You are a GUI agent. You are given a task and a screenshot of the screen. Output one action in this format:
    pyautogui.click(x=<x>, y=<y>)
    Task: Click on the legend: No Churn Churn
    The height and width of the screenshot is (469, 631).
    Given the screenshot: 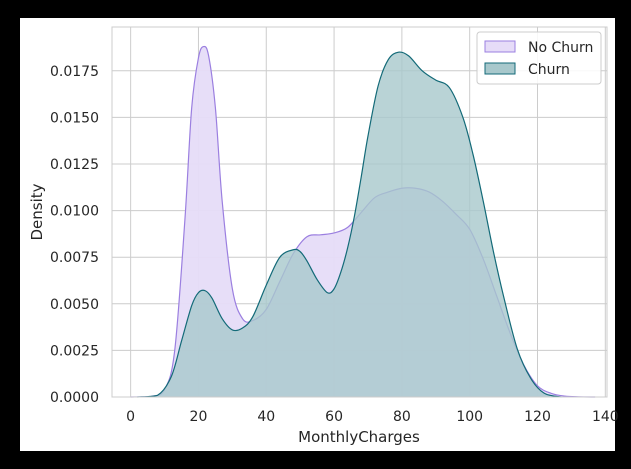 What is the action you would take?
    pyautogui.click(x=539, y=58)
    